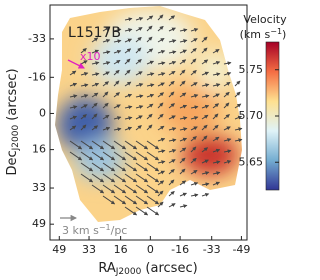  What do you see at coordinates (255, 34) in the screenshot?
I see `cbar-unit-main: (km s` at bounding box center [255, 34].